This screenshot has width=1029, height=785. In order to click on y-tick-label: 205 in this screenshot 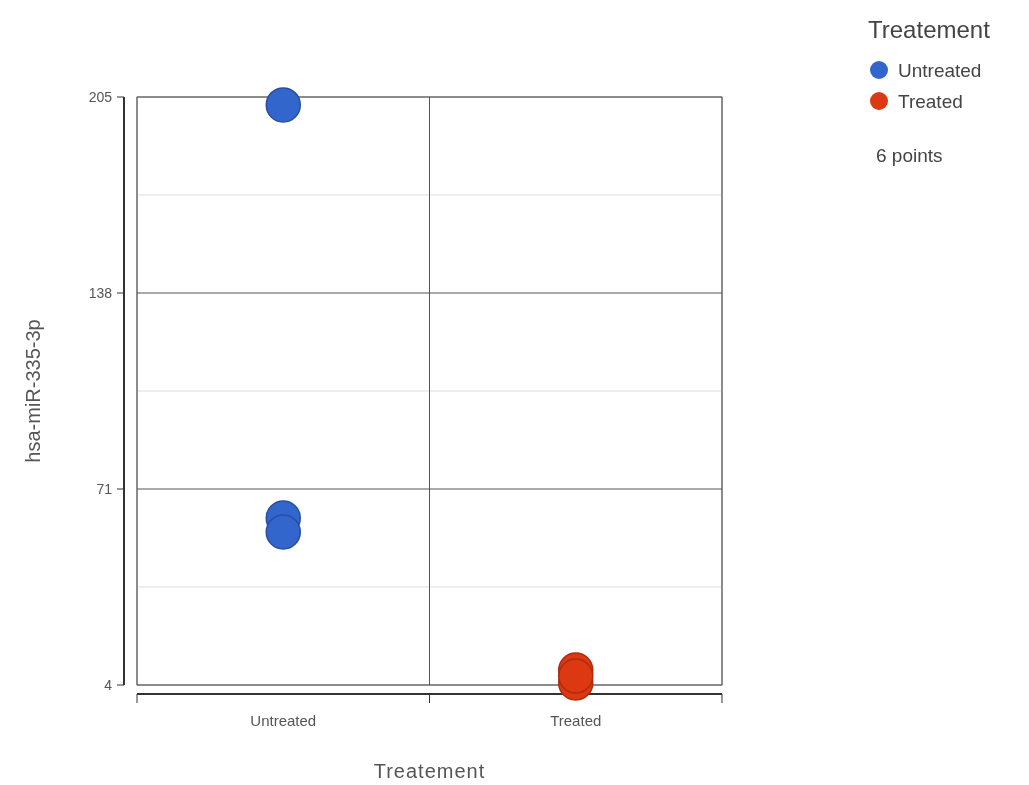, I will do `click(100, 96)`.